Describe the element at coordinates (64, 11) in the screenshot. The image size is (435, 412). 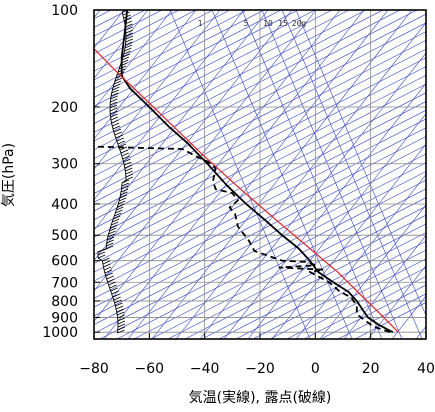
I see `y-tick-label: 100` at that location.